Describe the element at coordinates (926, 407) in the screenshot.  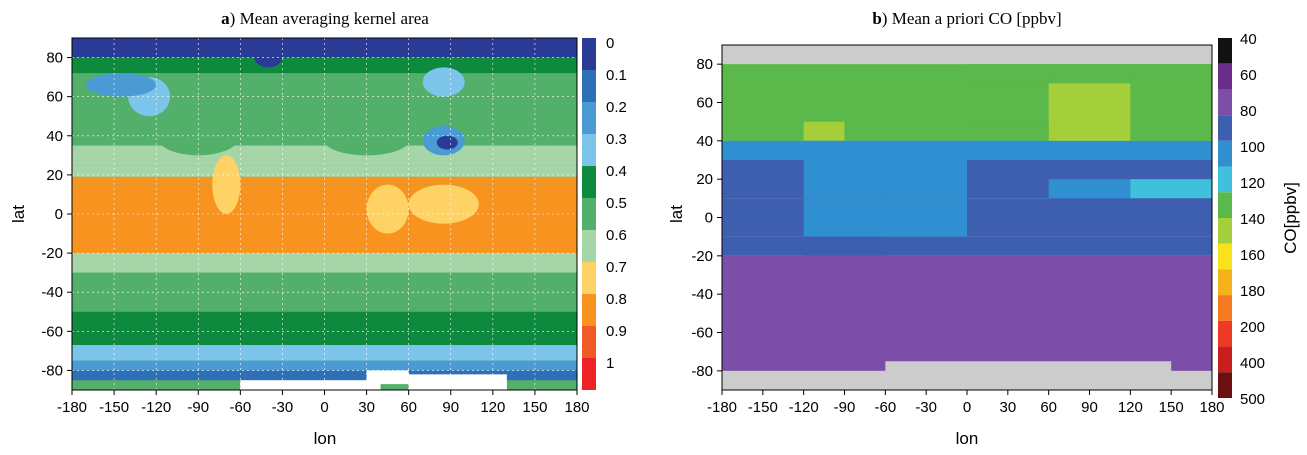
I see `x-tick-label: -30` at that location.